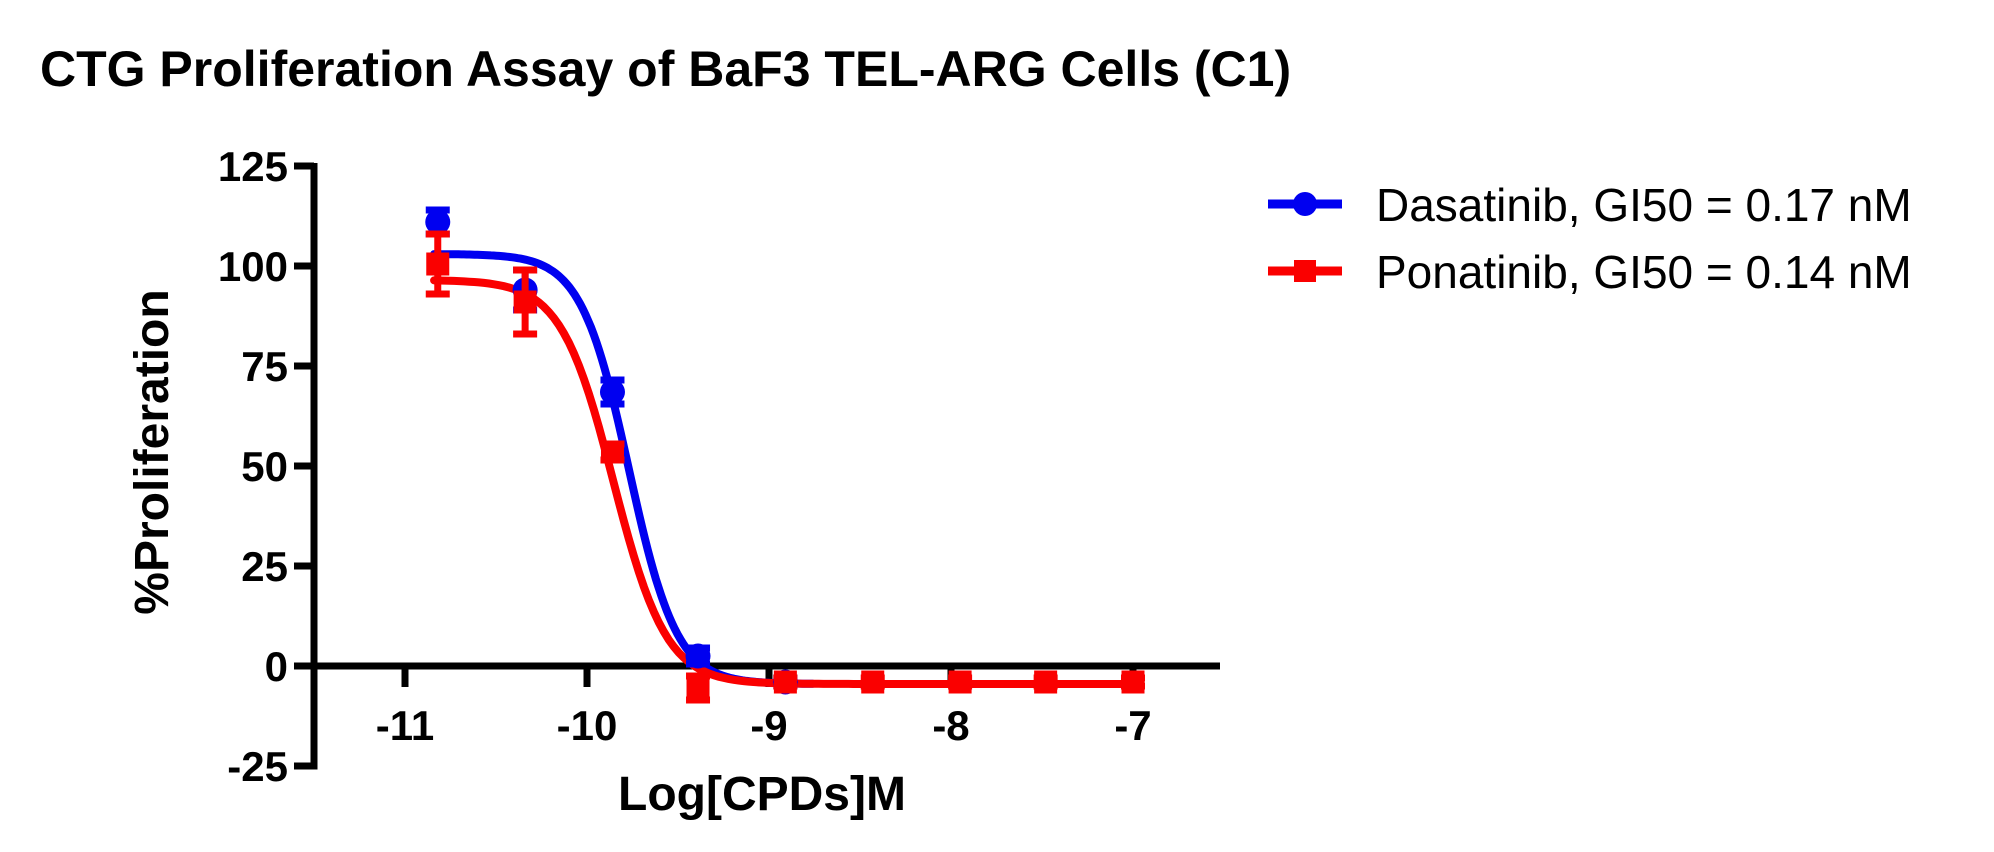  I want to click on y-tick-label: 100, so click(253, 266).